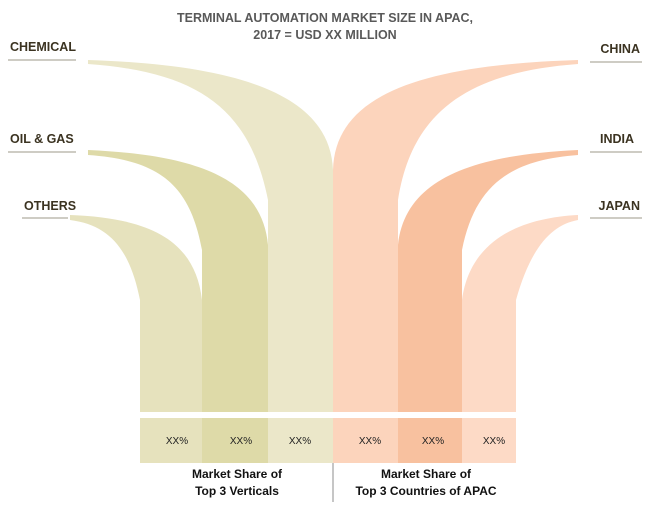 The width and height of the screenshot is (650, 507). Describe the element at coordinates (50, 206) in the screenshot. I see `label-others: OTHERS` at that location.